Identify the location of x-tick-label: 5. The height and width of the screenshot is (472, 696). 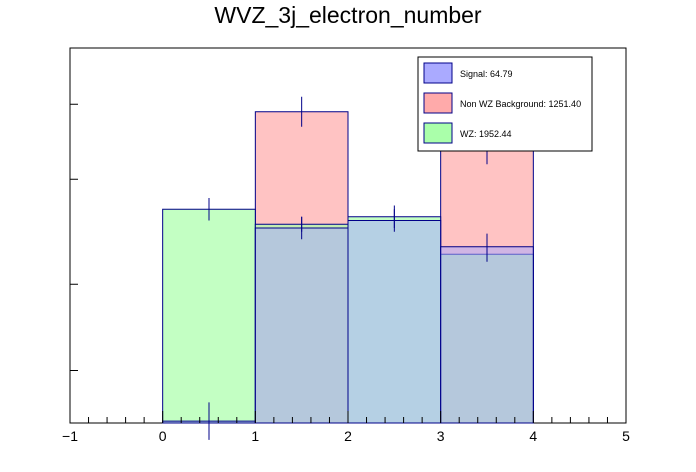
(626, 436).